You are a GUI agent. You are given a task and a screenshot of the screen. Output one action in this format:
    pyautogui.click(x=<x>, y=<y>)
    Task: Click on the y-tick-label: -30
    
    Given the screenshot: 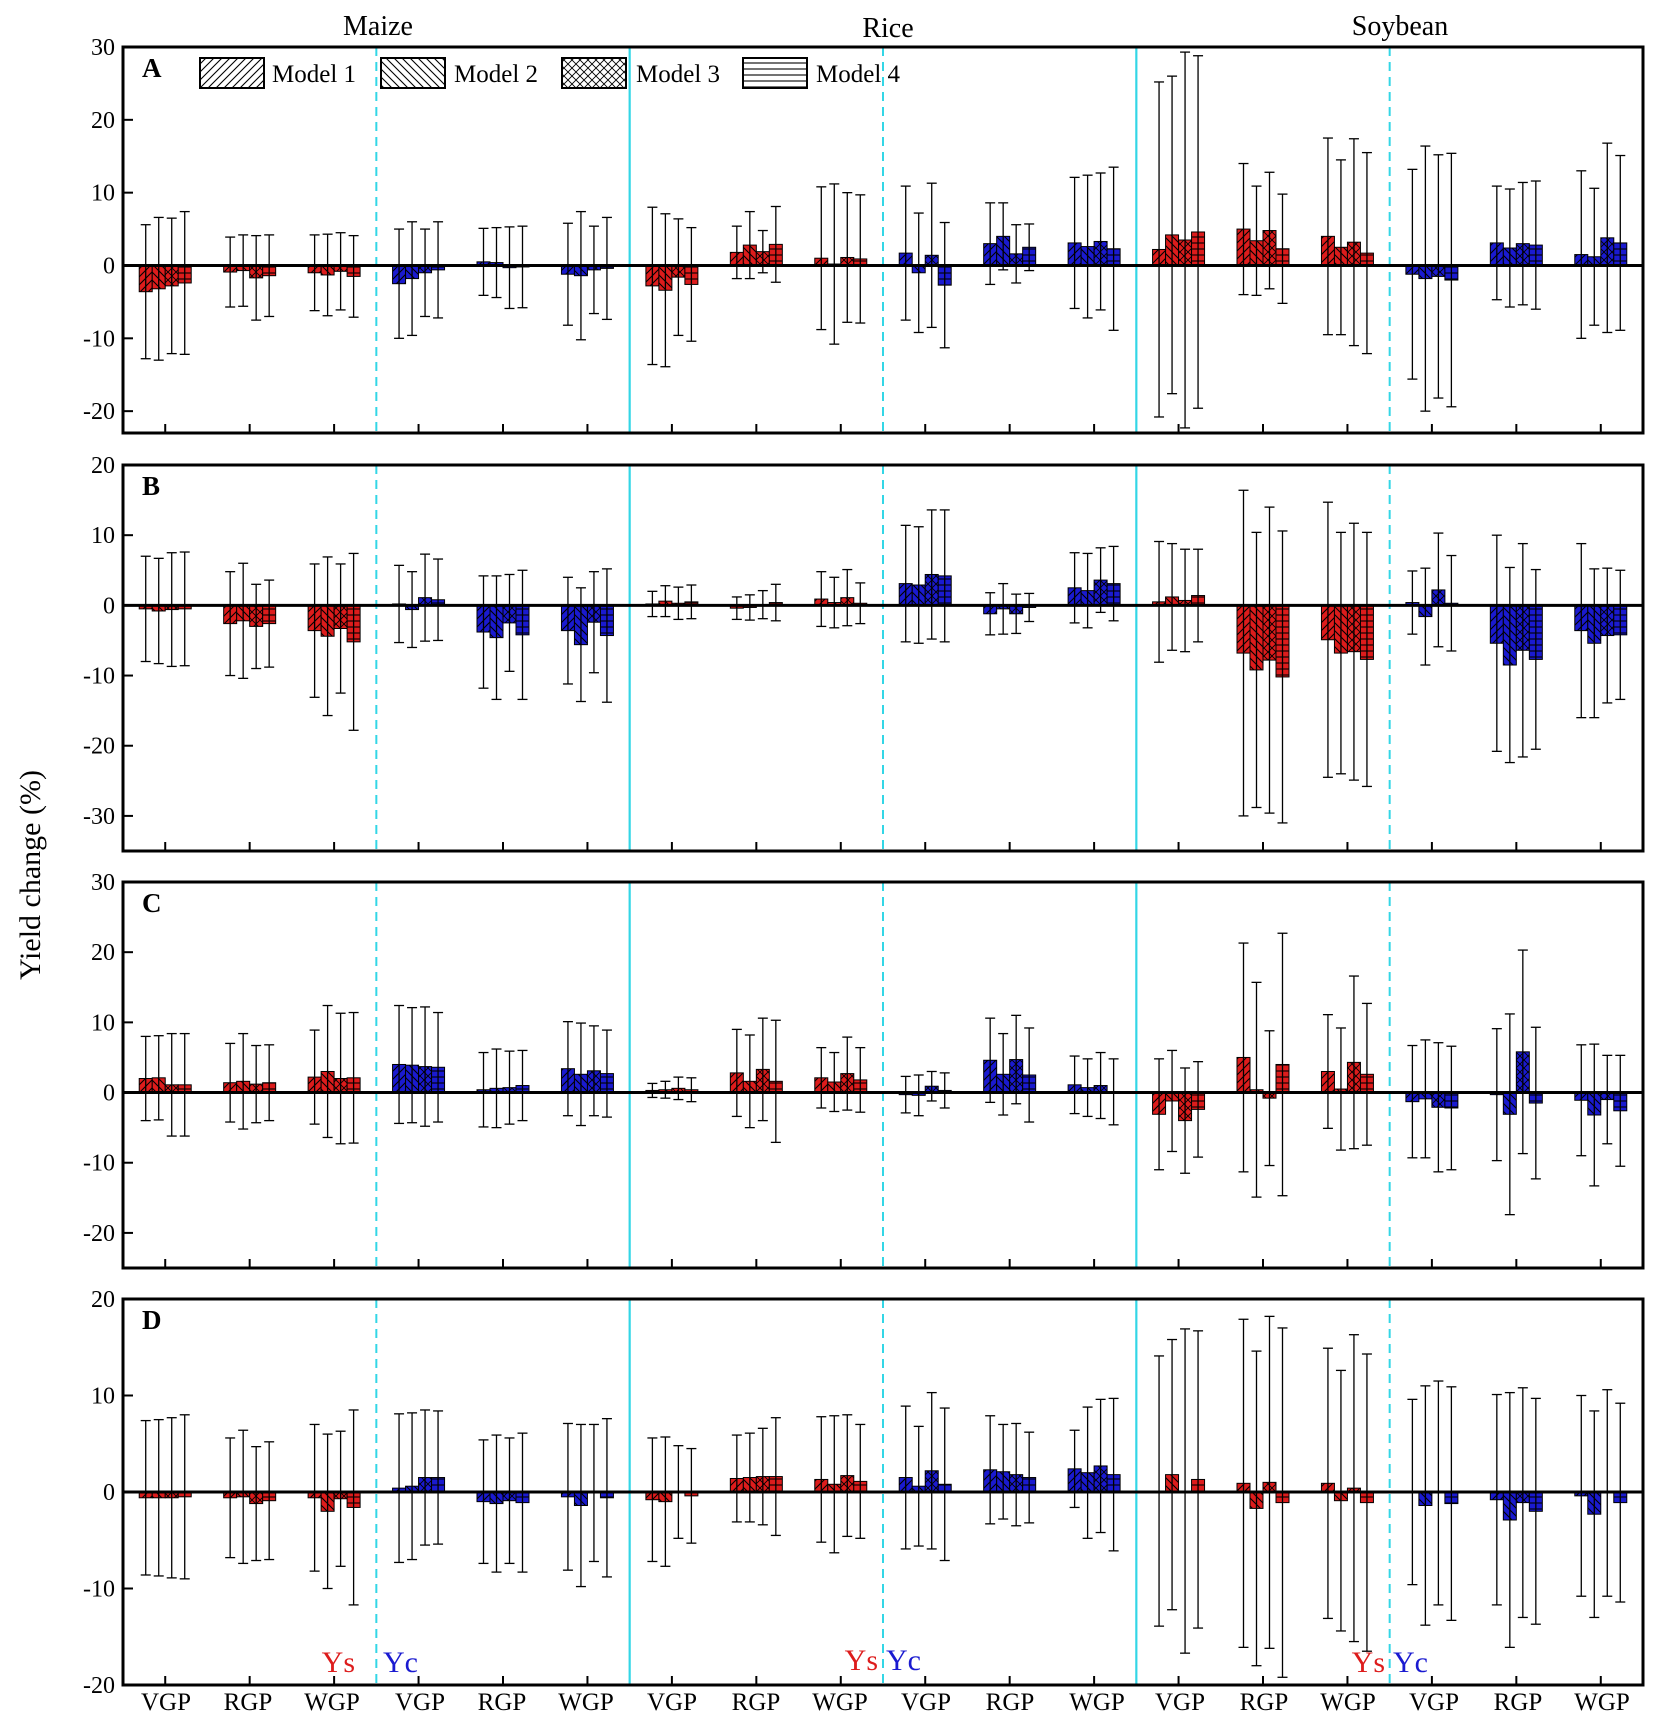 What is the action you would take?
    pyautogui.click(x=99, y=817)
    